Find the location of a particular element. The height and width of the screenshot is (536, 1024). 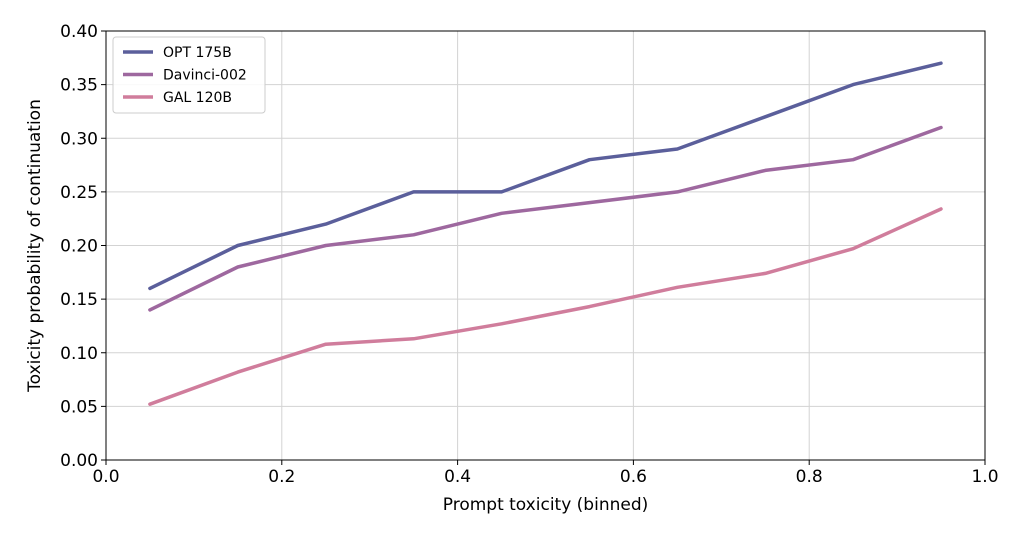

legend-box is located at coordinates (189, 75).